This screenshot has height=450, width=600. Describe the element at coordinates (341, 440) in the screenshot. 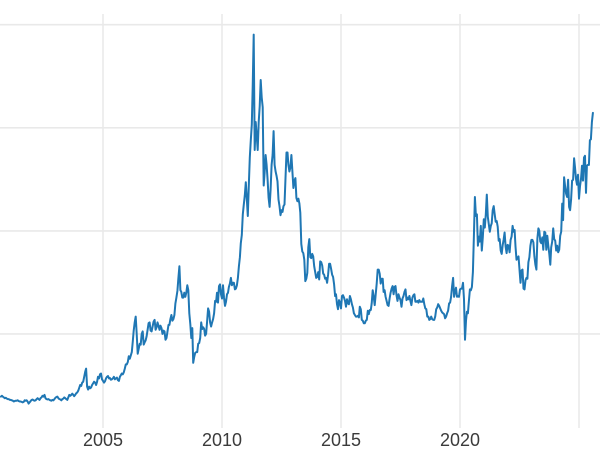

I see `x-tick-label-2015: 2015` at that location.